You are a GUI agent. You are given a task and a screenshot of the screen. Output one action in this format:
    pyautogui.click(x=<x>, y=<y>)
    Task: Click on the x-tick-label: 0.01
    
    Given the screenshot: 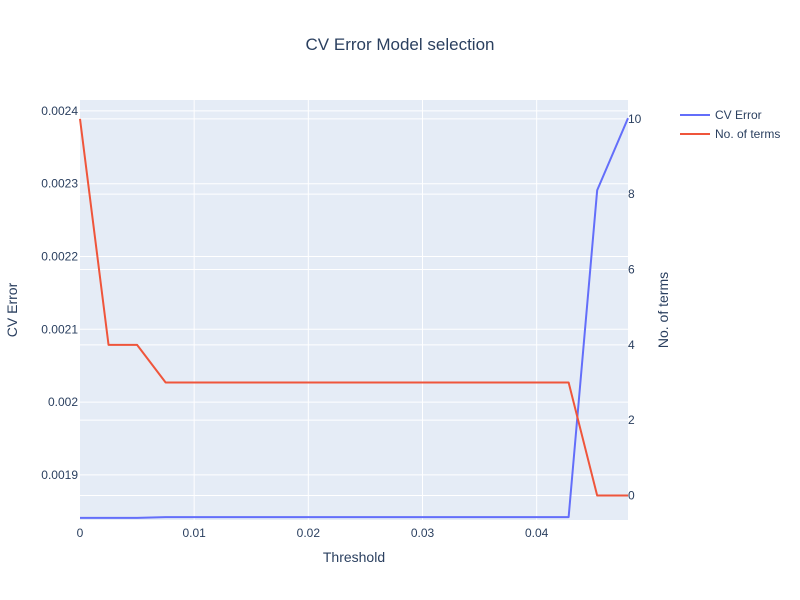 What is the action you would take?
    pyautogui.click(x=194, y=533)
    